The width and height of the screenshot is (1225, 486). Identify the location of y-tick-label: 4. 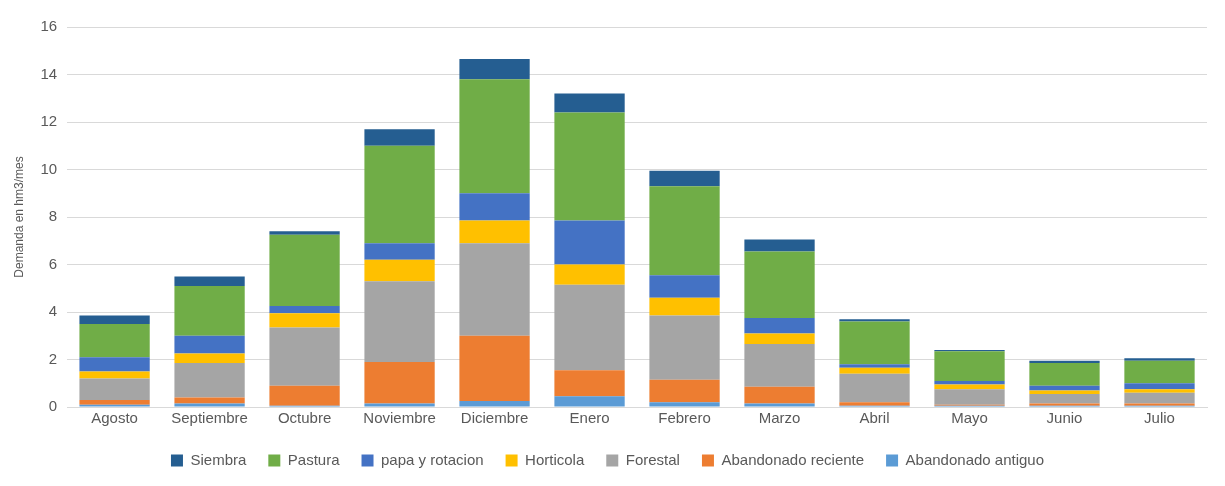
(53, 311).